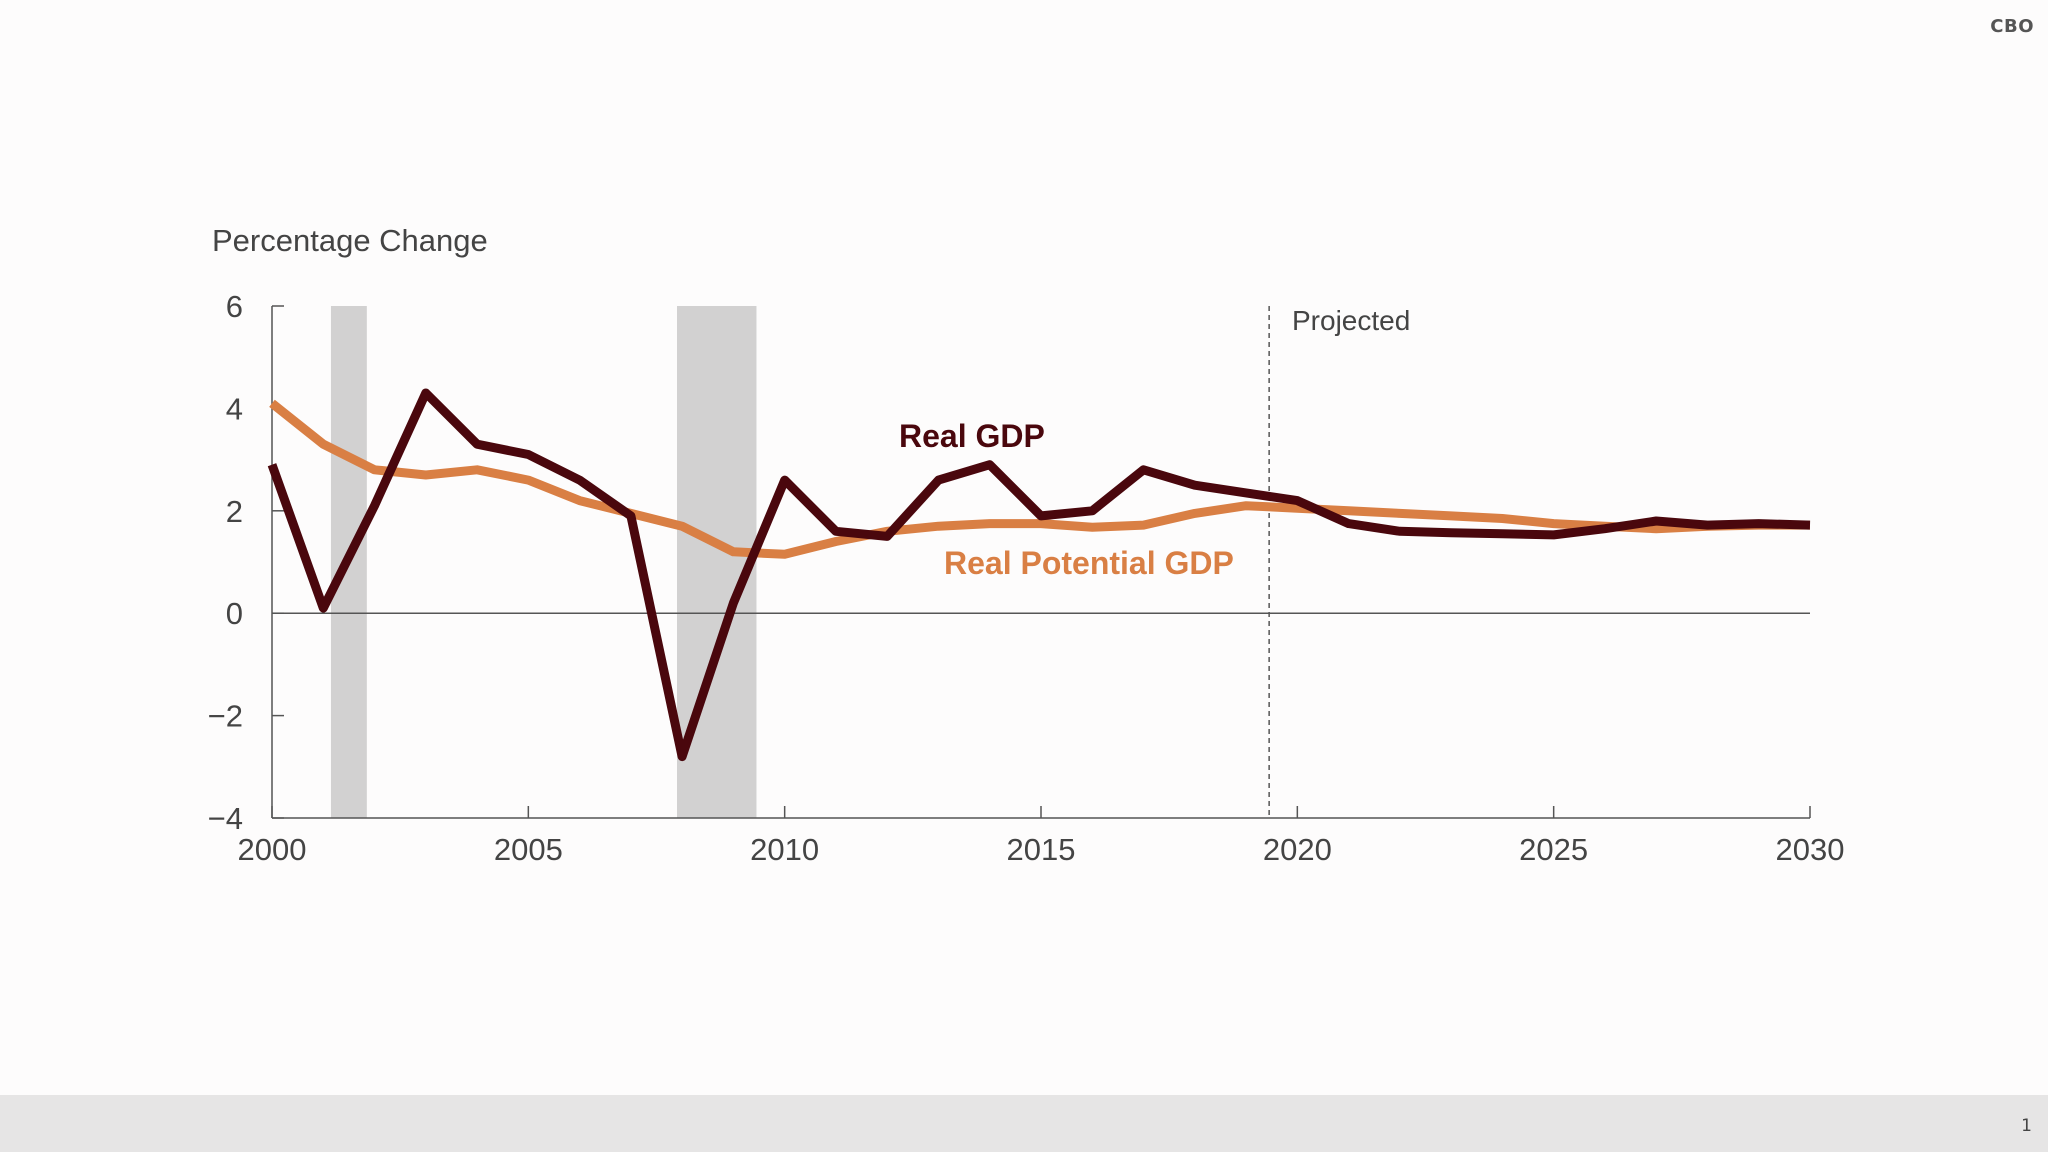  Describe the element at coordinates (1810, 849) in the screenshot. I see `x-tick-label: 2030` at that location.